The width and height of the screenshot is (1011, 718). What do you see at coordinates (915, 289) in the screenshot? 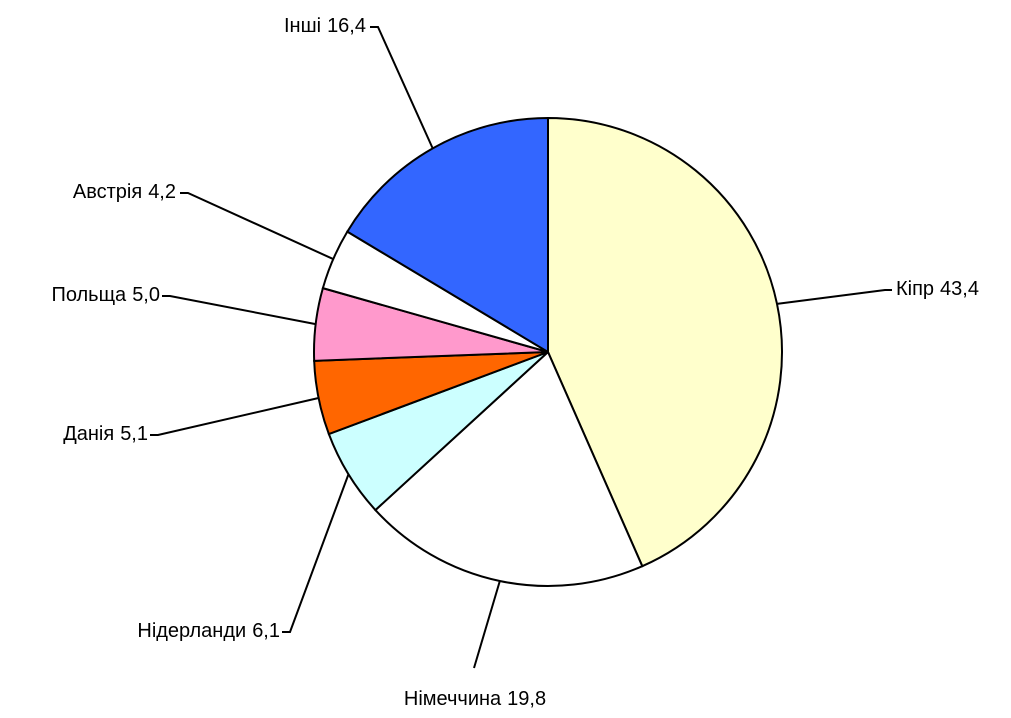
I see `category-name: Кіпр` at bounding box center [915, 289].